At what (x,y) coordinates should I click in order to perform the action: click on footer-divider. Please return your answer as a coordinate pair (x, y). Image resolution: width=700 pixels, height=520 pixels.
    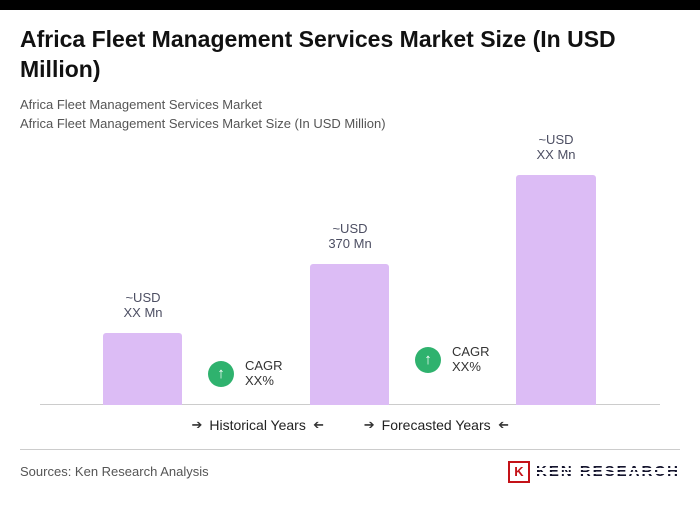
    Looking at the image, I should click on (350, 449).